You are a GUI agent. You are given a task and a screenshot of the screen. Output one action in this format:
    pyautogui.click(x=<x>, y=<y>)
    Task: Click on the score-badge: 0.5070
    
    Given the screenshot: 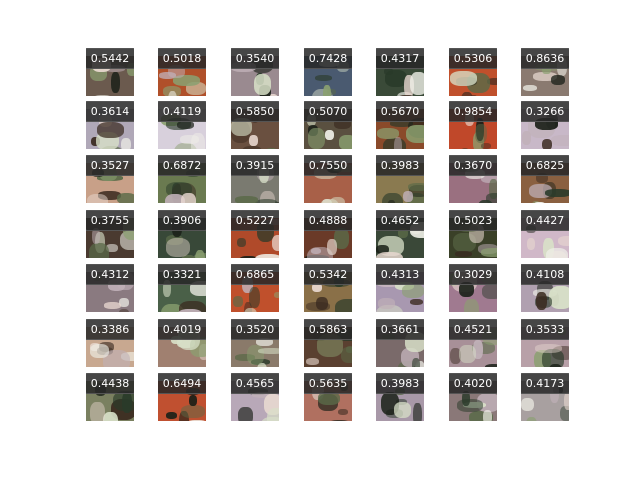 What is the action you would take?
    pyautogui.click(x=328, y=111)
    